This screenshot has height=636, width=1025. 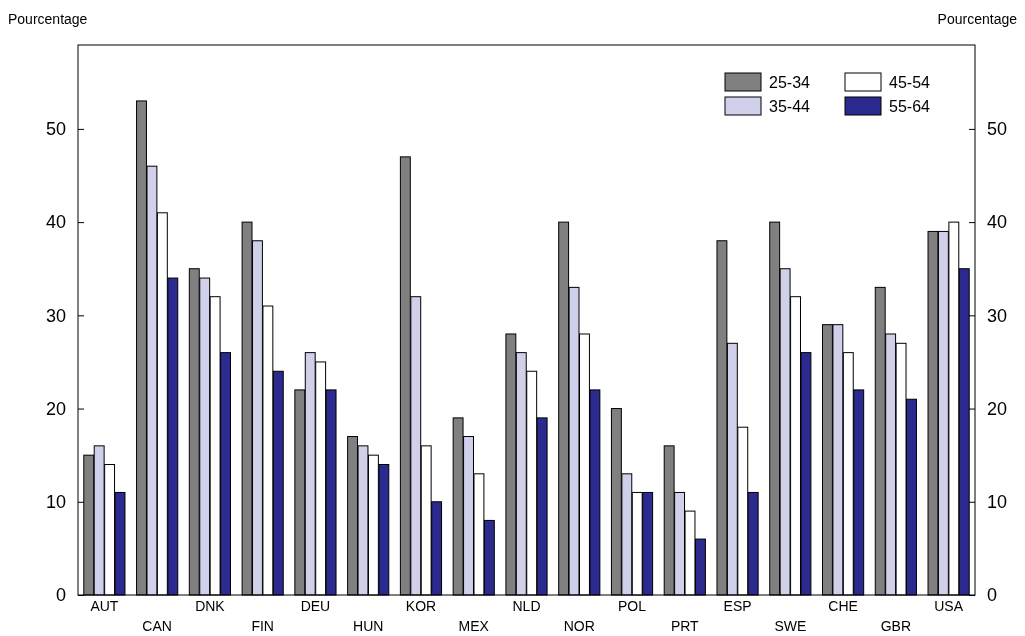 I want to click on x-tick-label: SWE, so click(x=790, y=626).